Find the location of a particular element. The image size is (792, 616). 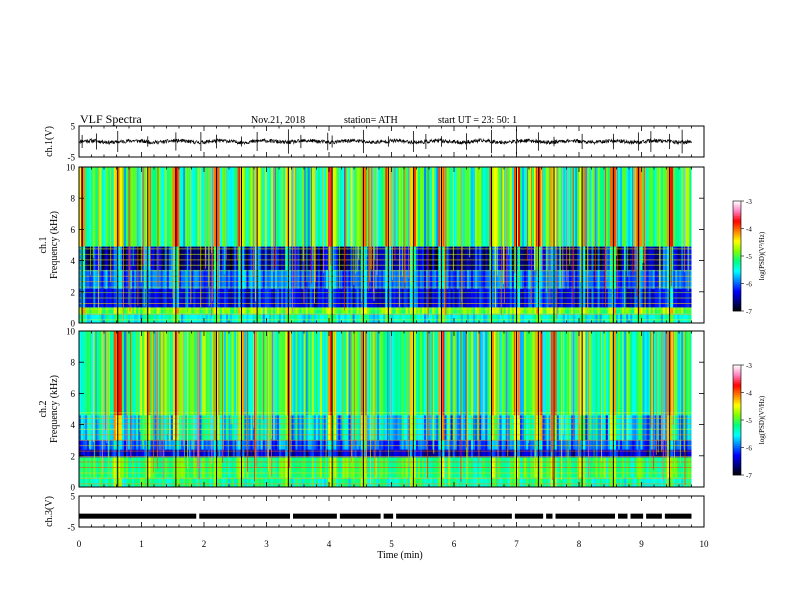

ch1-cbar-label: log(PSD)(V²/Hz) is located at coordinates (762, 255).